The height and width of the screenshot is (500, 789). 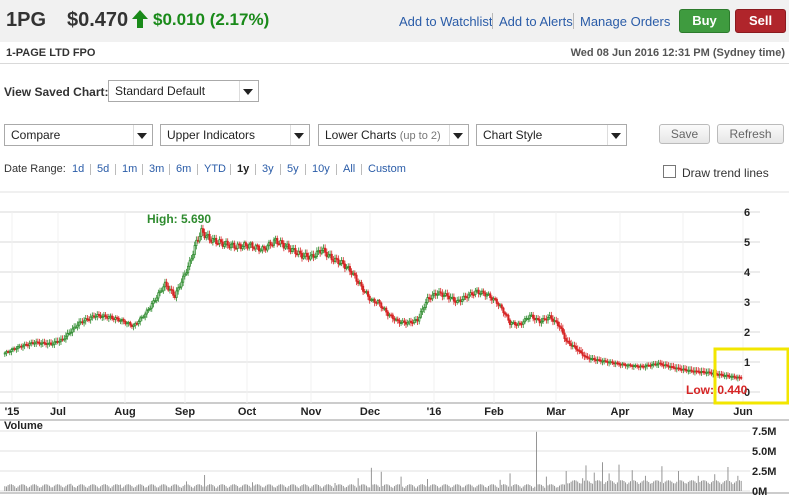 What do you see at coordinates (349, 169) in the screenshot?
I see `range-all: All` at bounding box center [349, 169].